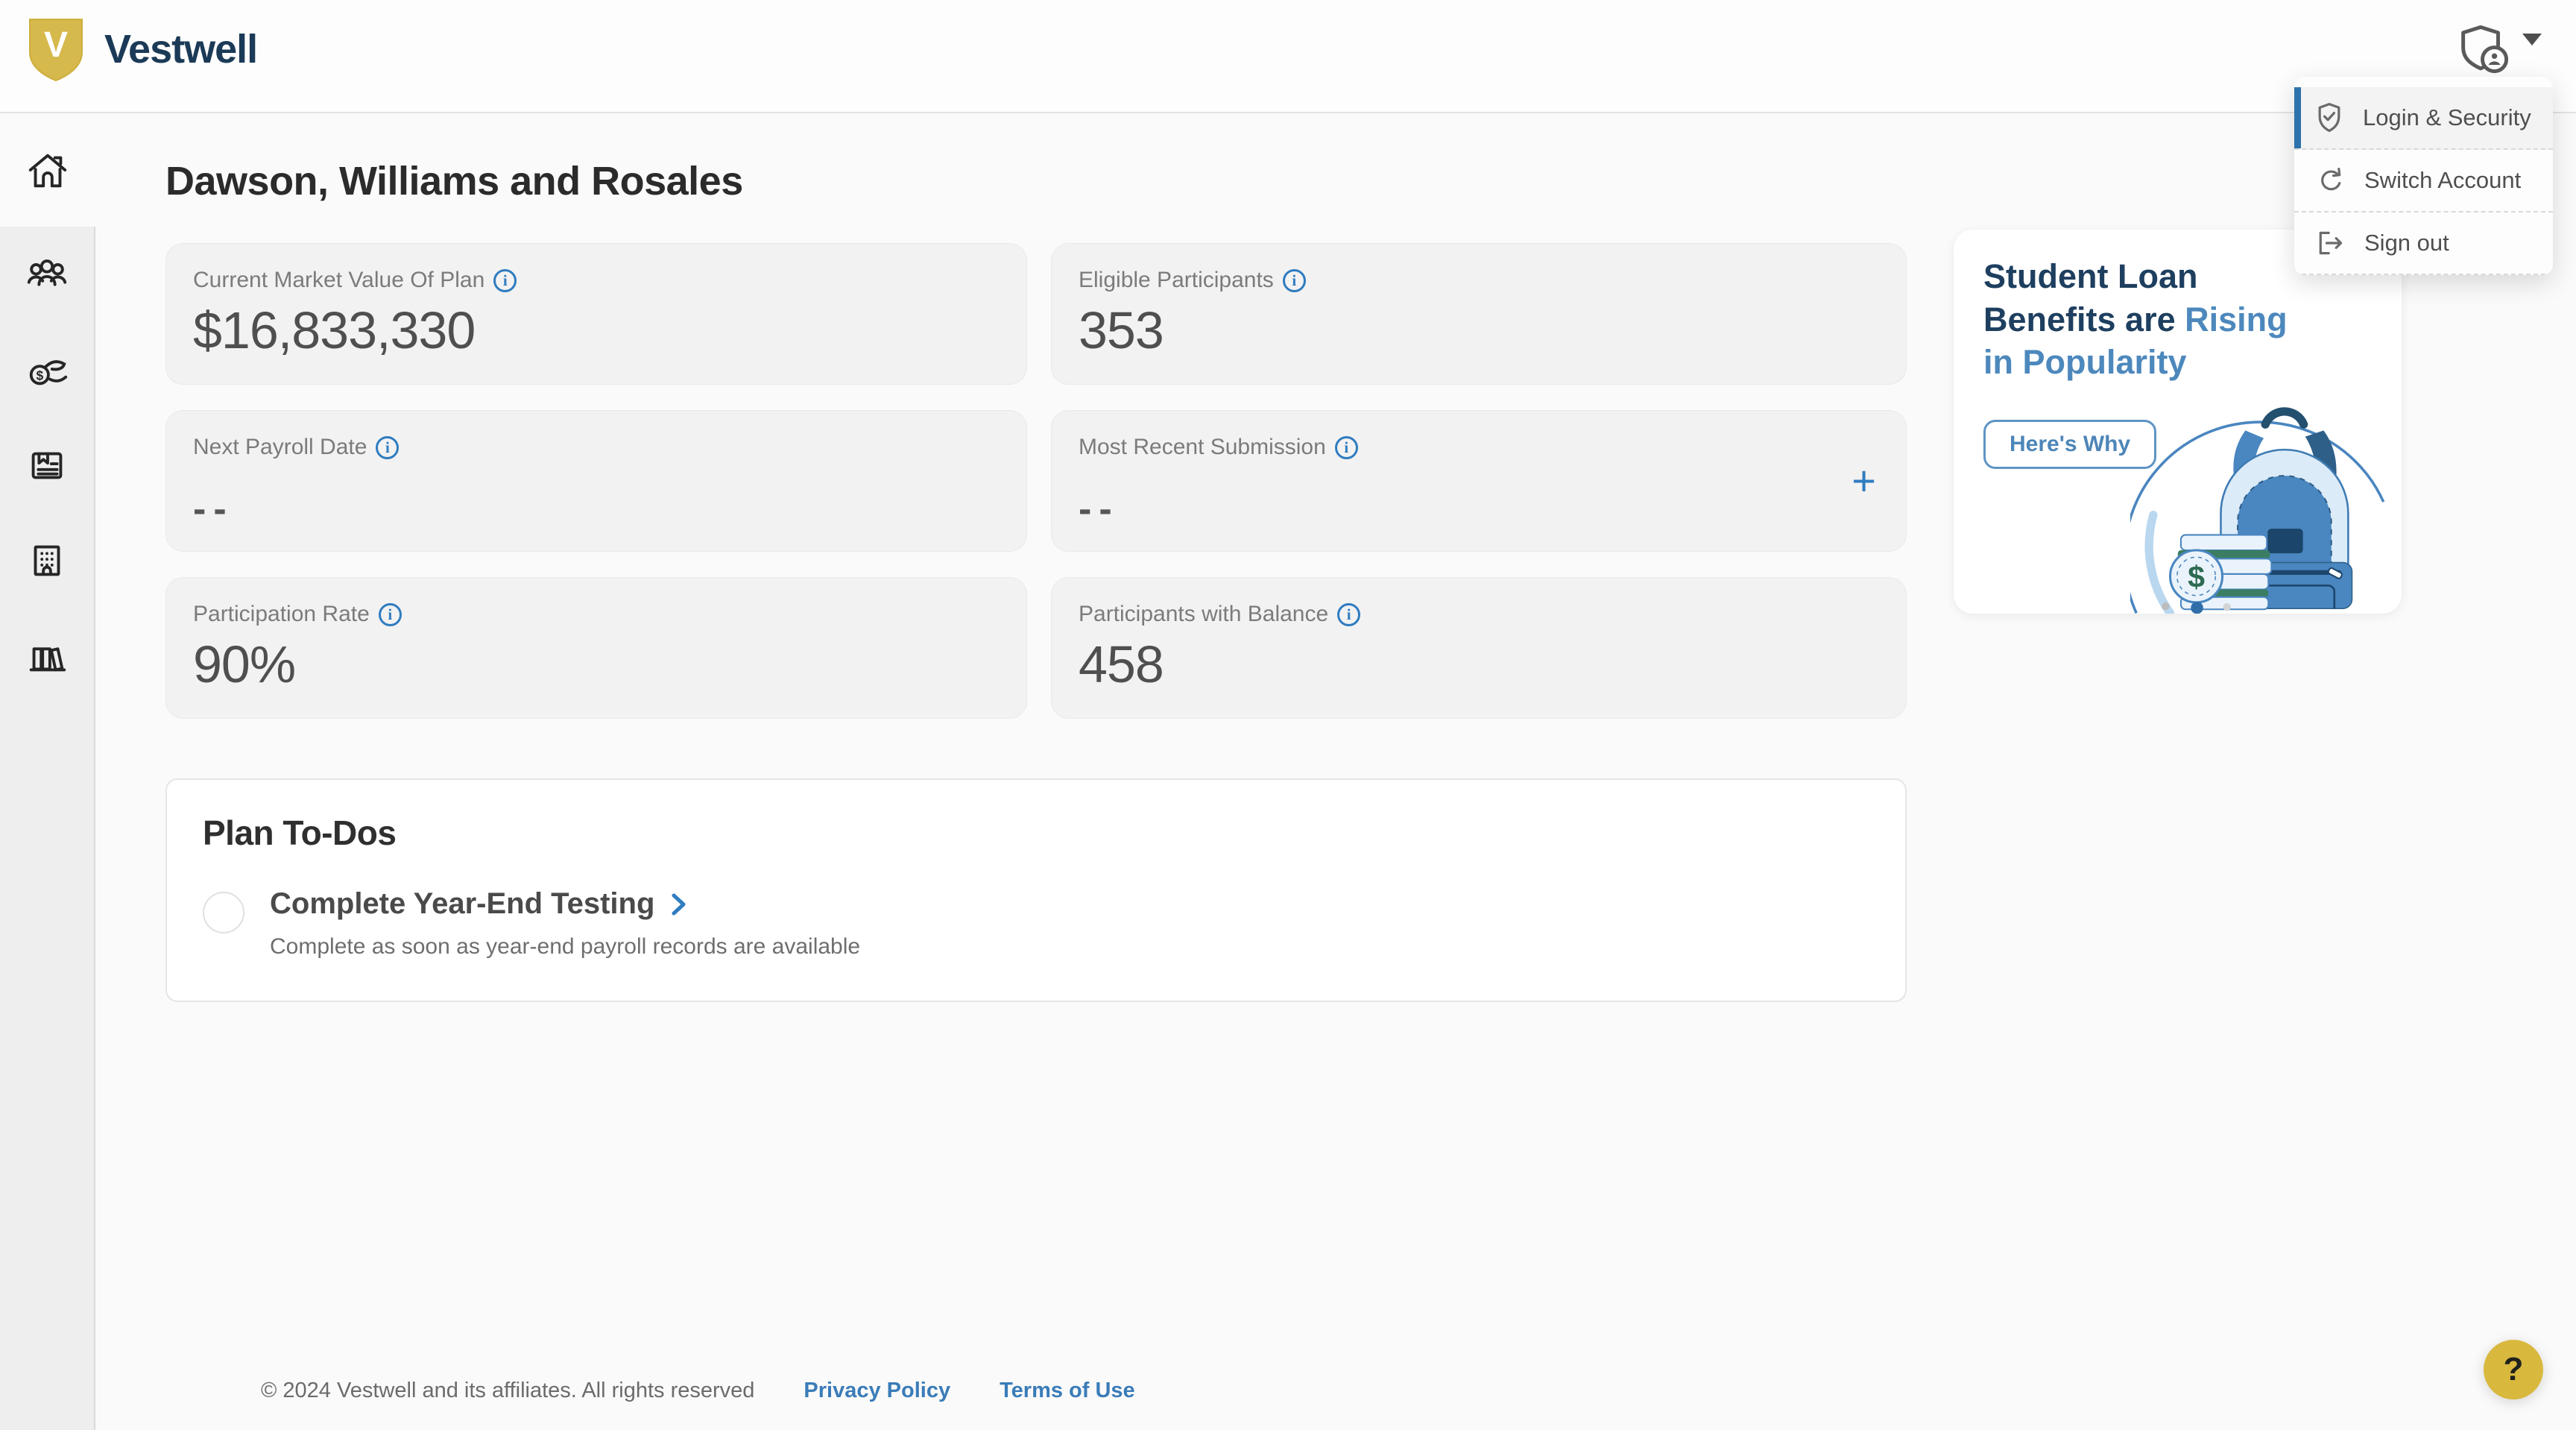 The image size is (2576, 1430). Describe the element at coordinates (339, 280) in the screenshot. I see `stat-label-text: Current Market Value Of Plan` at that location.